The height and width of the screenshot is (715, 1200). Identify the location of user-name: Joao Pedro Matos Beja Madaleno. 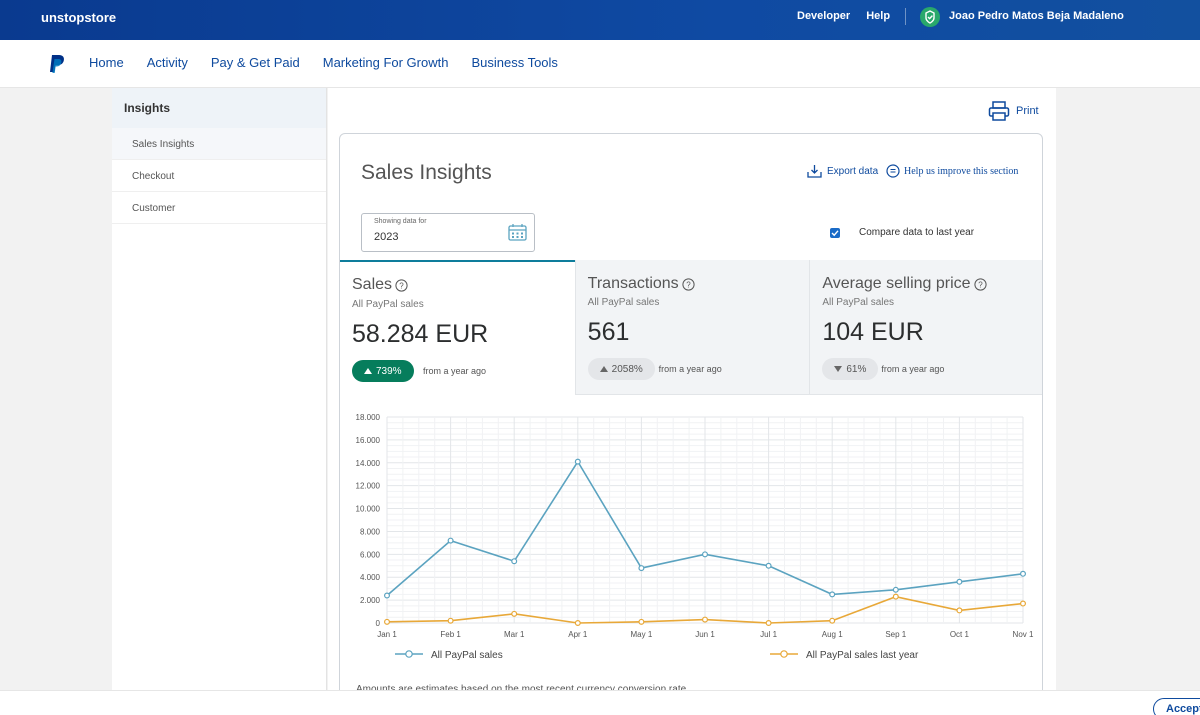
(1036, 16).